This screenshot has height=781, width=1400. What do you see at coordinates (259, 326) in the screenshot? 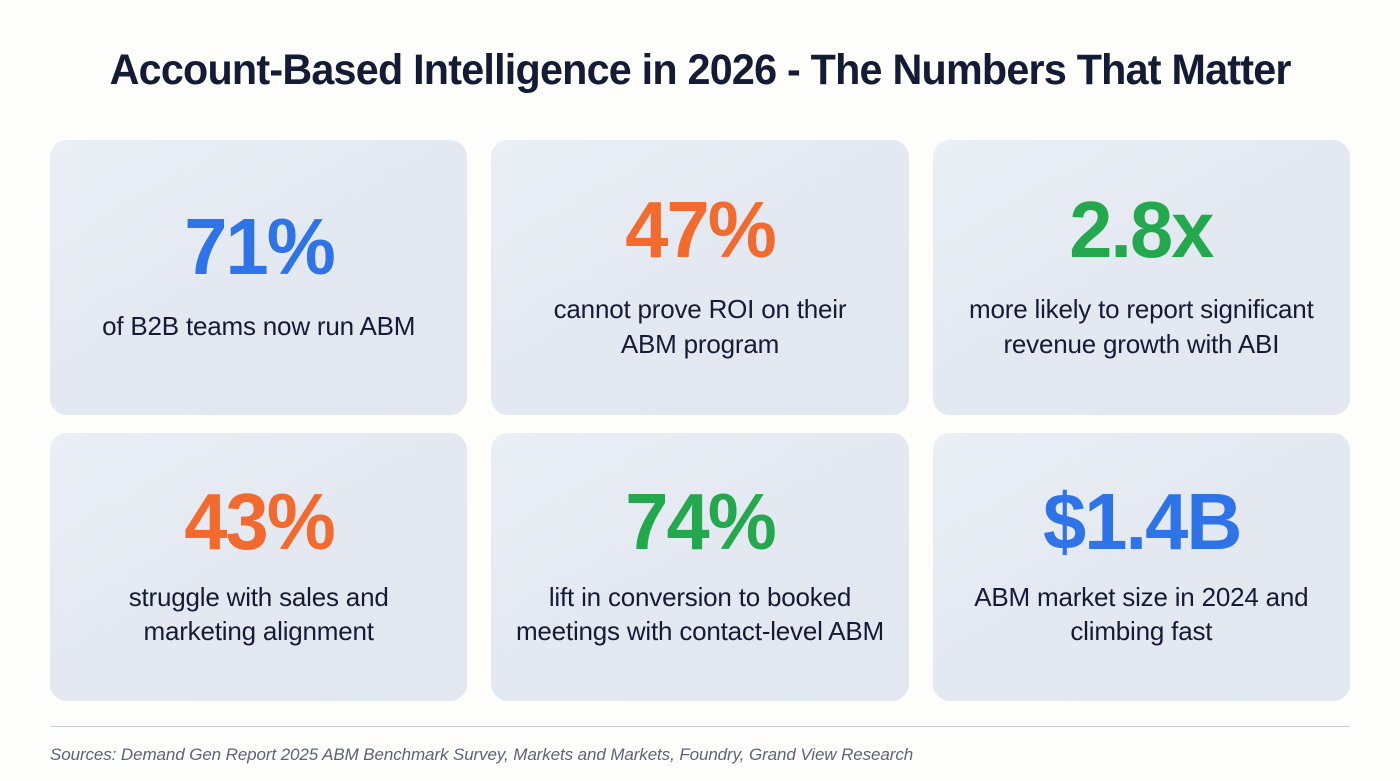
I see `stat-label: of B2B teams now run ABM` at bounding box center [259, 326].